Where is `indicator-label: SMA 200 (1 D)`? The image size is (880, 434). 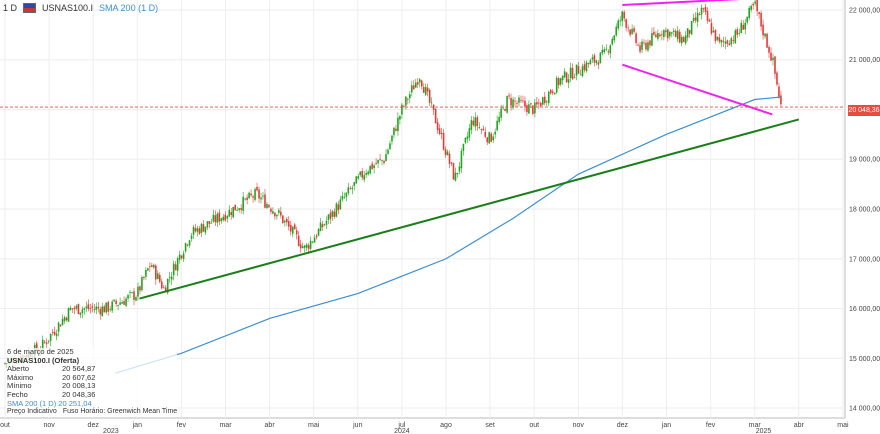 indicator-label: SMA 200 (1 D) is located at coordinates (129, 8).